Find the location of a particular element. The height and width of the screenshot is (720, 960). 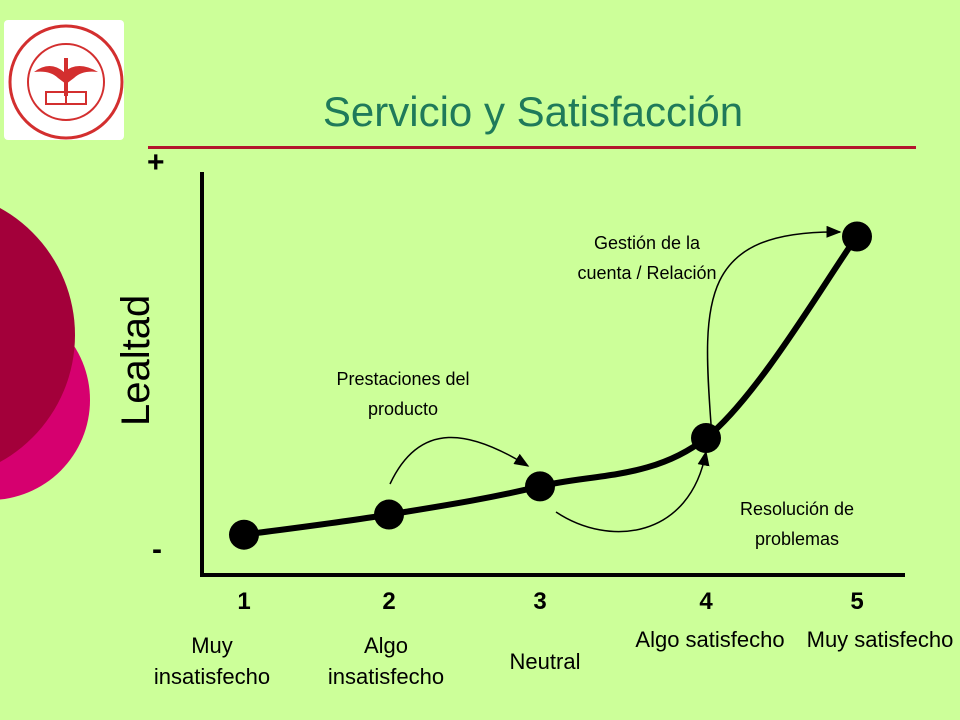

category-label-algo-insatisfecho: Algo insatisfecho is located at coordinates (386, 661).